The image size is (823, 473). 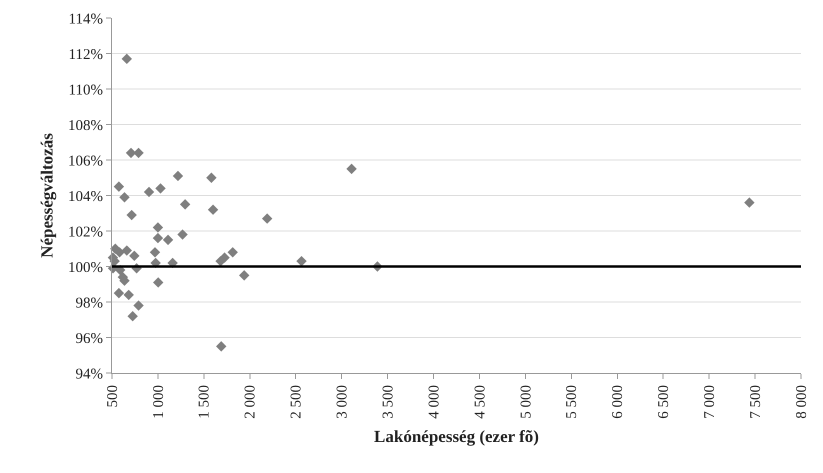 I want to click on x-axis-title: Lakónépesség (ezer fõ), so click(x=456, y=436).